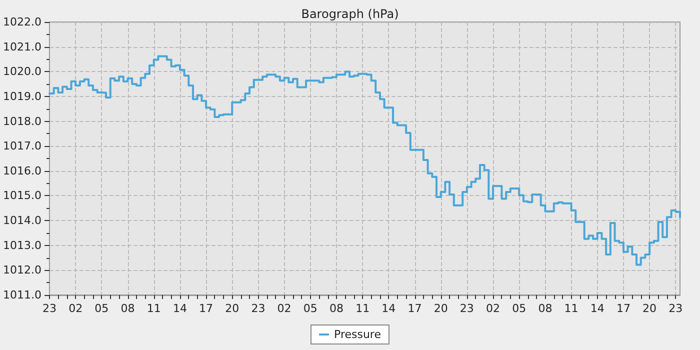 This screenshot has width=700, height=350. I want to click on chart-title: Barograph (hPa), so click(350, 14).